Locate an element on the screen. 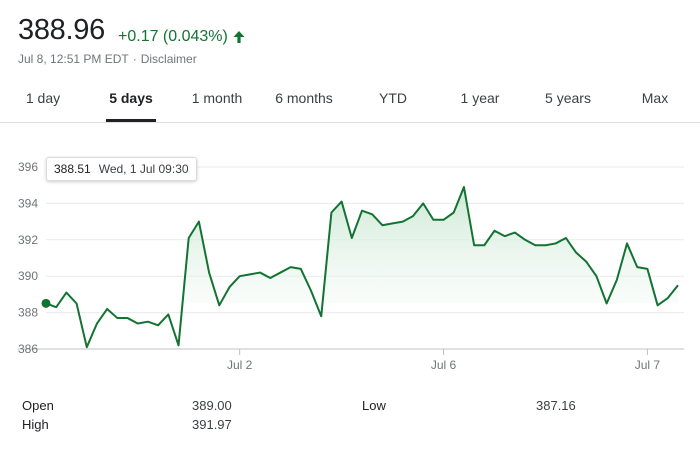 This screenshot has height=451, width=700. disclaimer-link: Disclaimer is located at coordinates (168, 59).